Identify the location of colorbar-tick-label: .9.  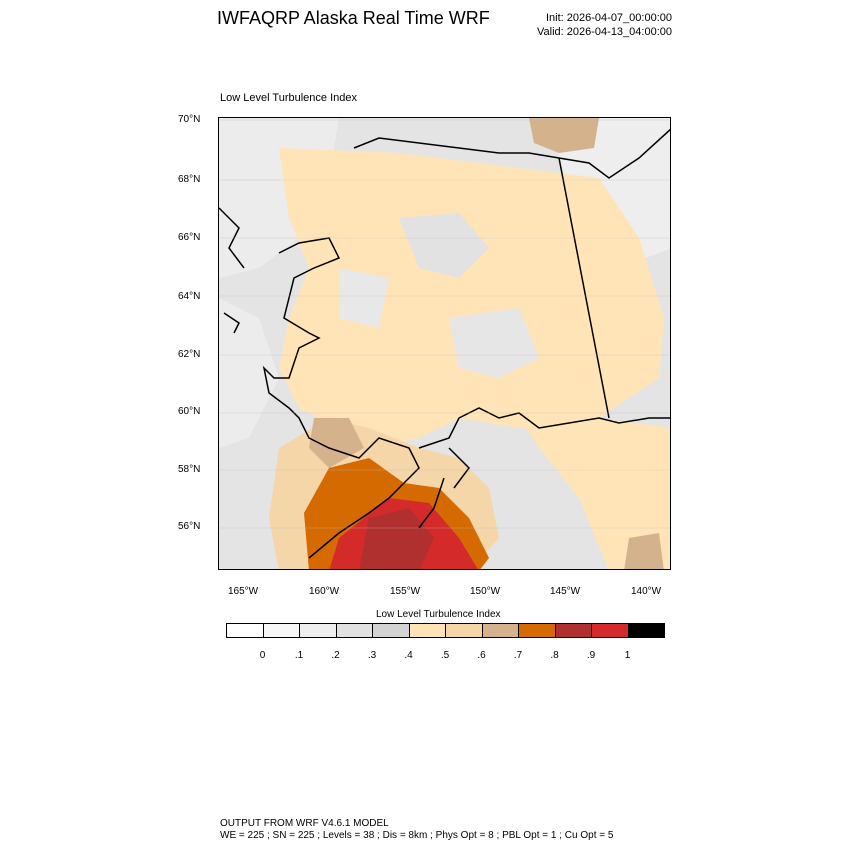
(591, 655).